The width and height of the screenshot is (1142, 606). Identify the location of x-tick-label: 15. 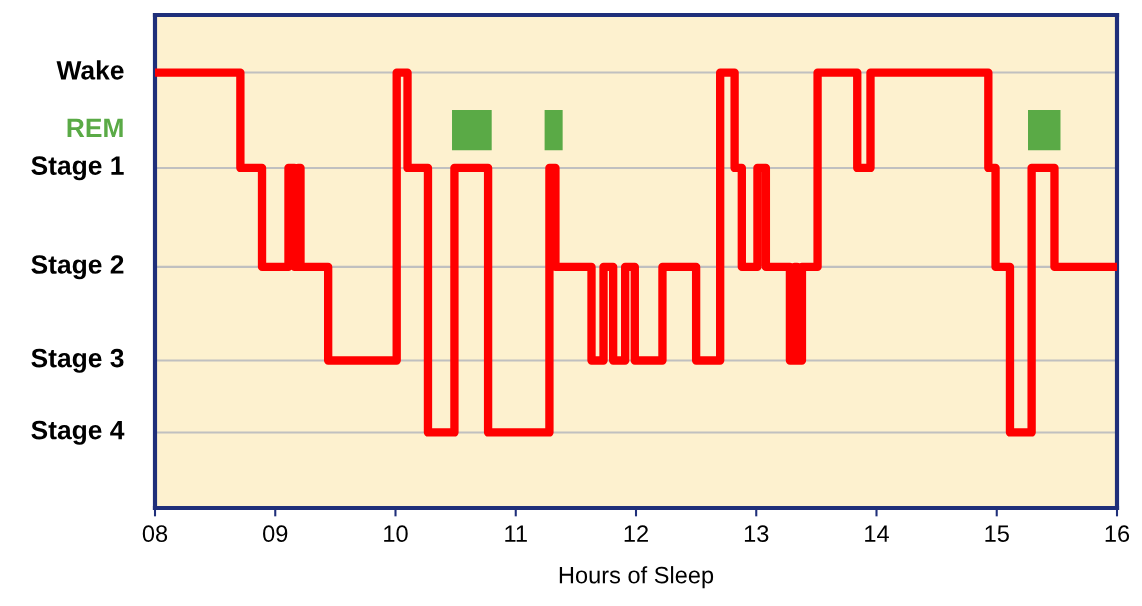
(997, 534).